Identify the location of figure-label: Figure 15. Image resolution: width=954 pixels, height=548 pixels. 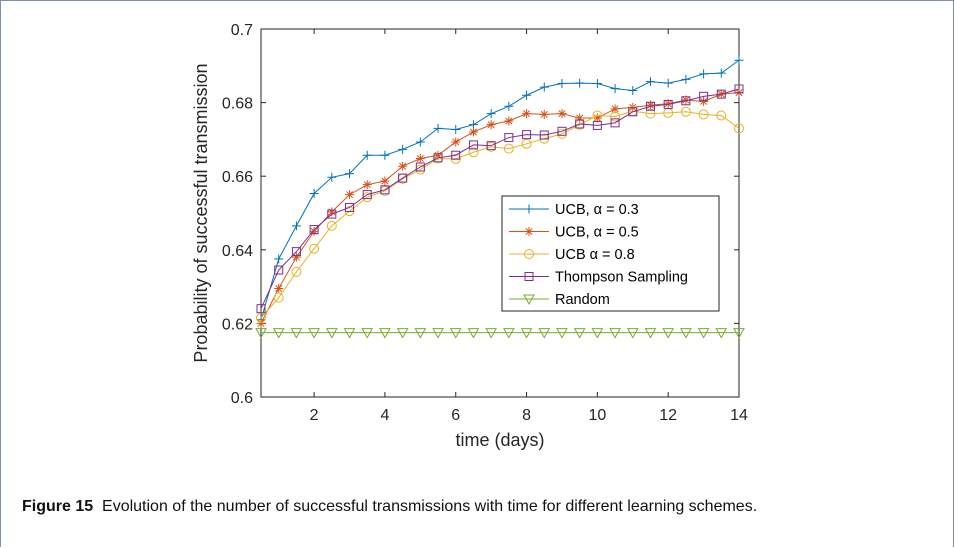
(58, 506).